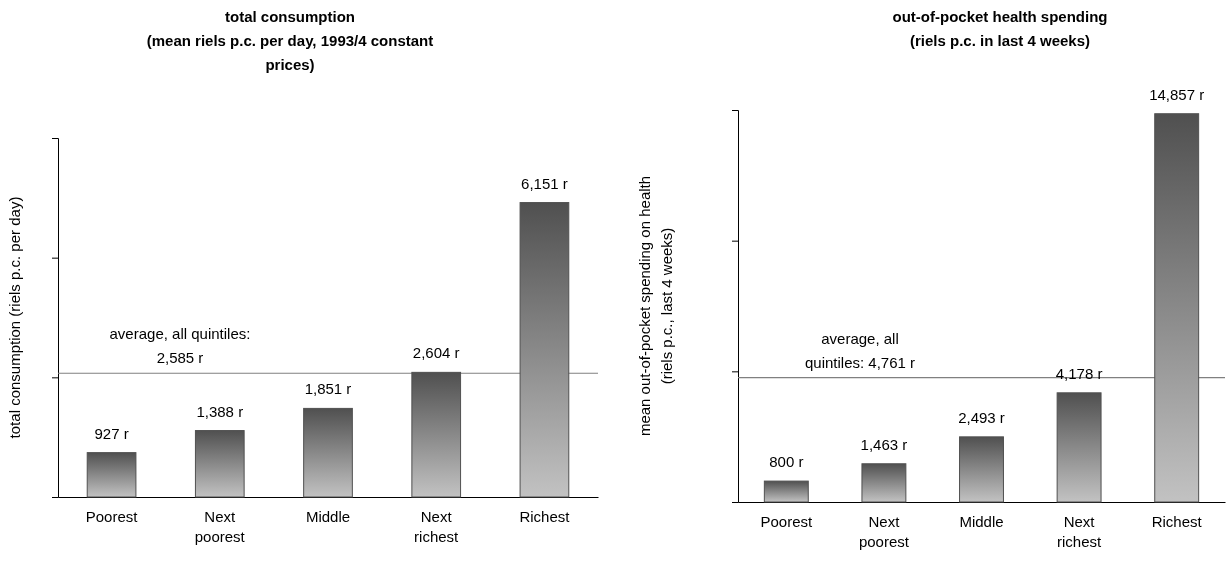  Describe the element at coordinates (860, 350) in the screenshot. I see `ref-line-label: average, all quintiles: 4,761 r` at that location.